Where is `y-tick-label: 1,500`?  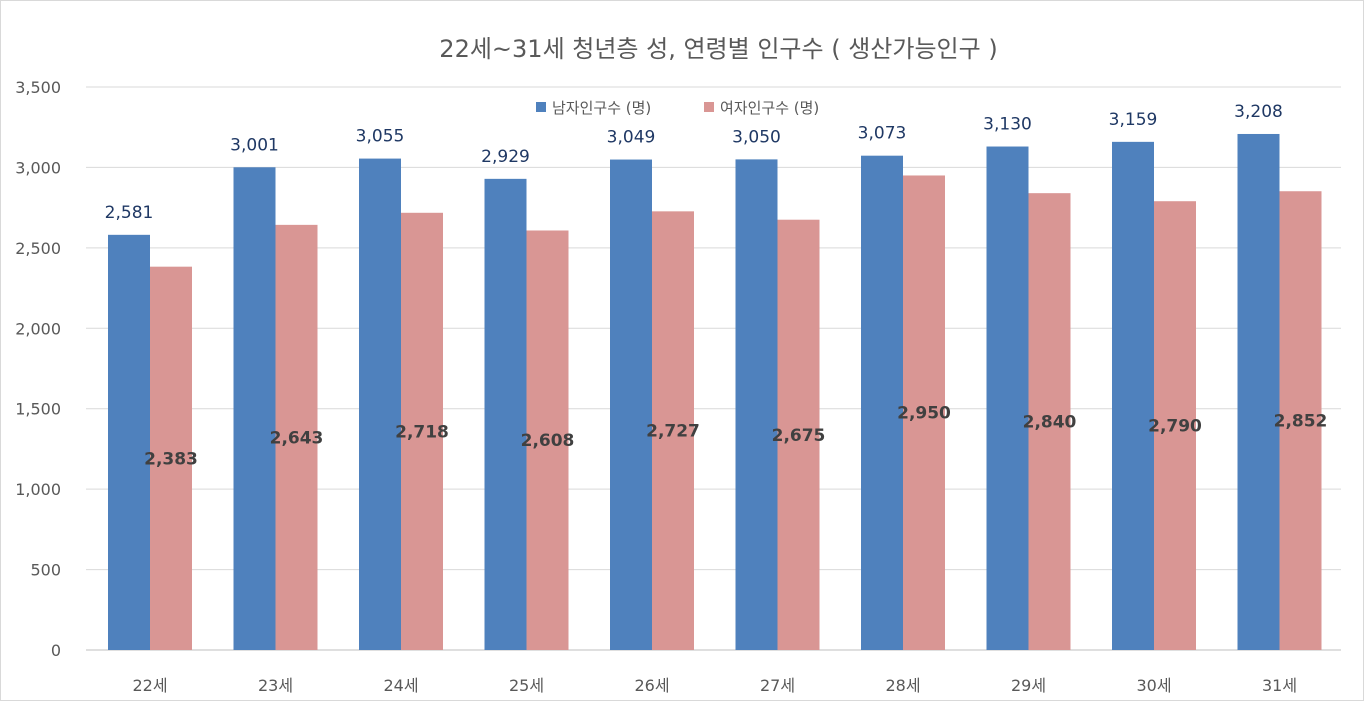
y-tick-label: 1,500 is located at coordinates (38, 409).